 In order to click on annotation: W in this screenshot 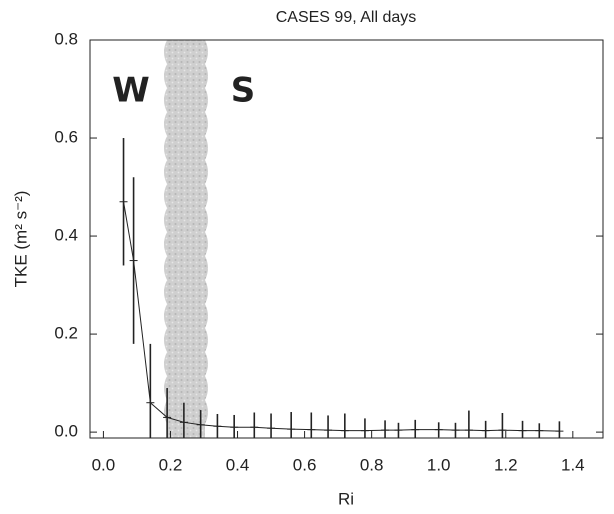, I will do `click(131, 91)`.